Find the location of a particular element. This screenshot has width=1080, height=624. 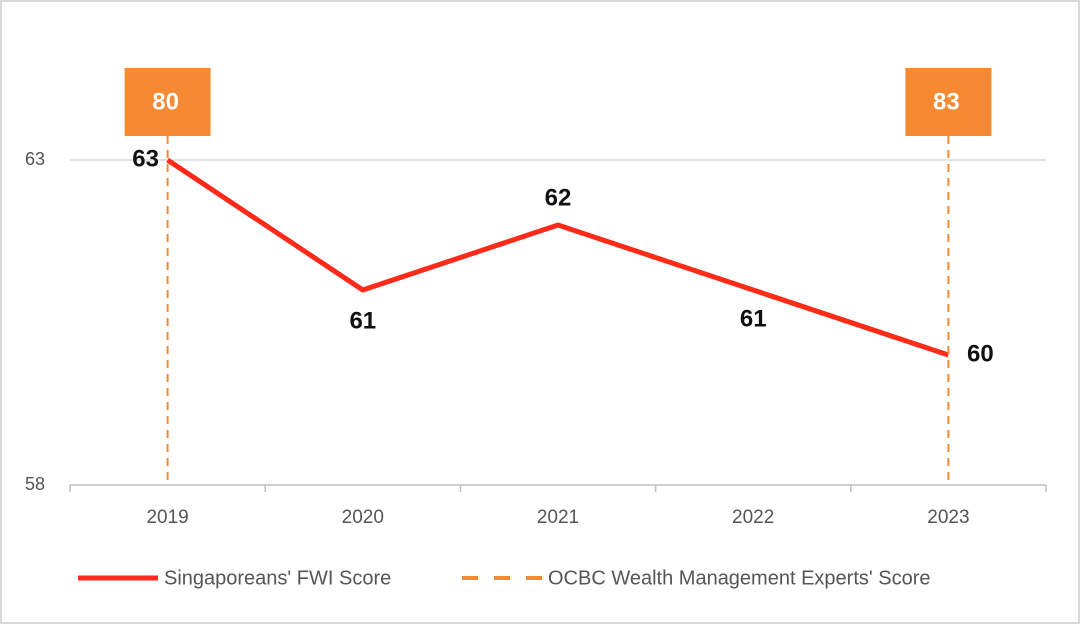

expert-label: 83 is located at coordinates (946, 101).